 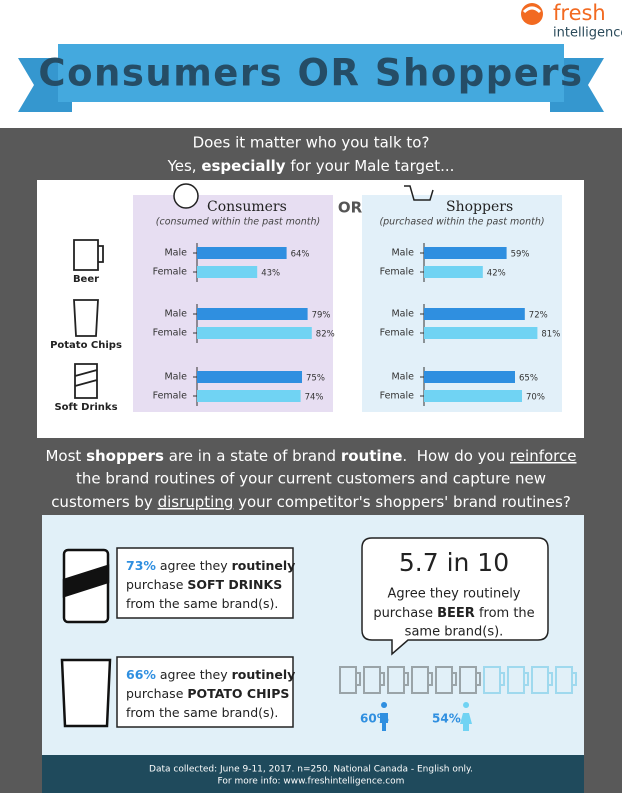 I want to click on ribbon, so click(x=311, y=73).